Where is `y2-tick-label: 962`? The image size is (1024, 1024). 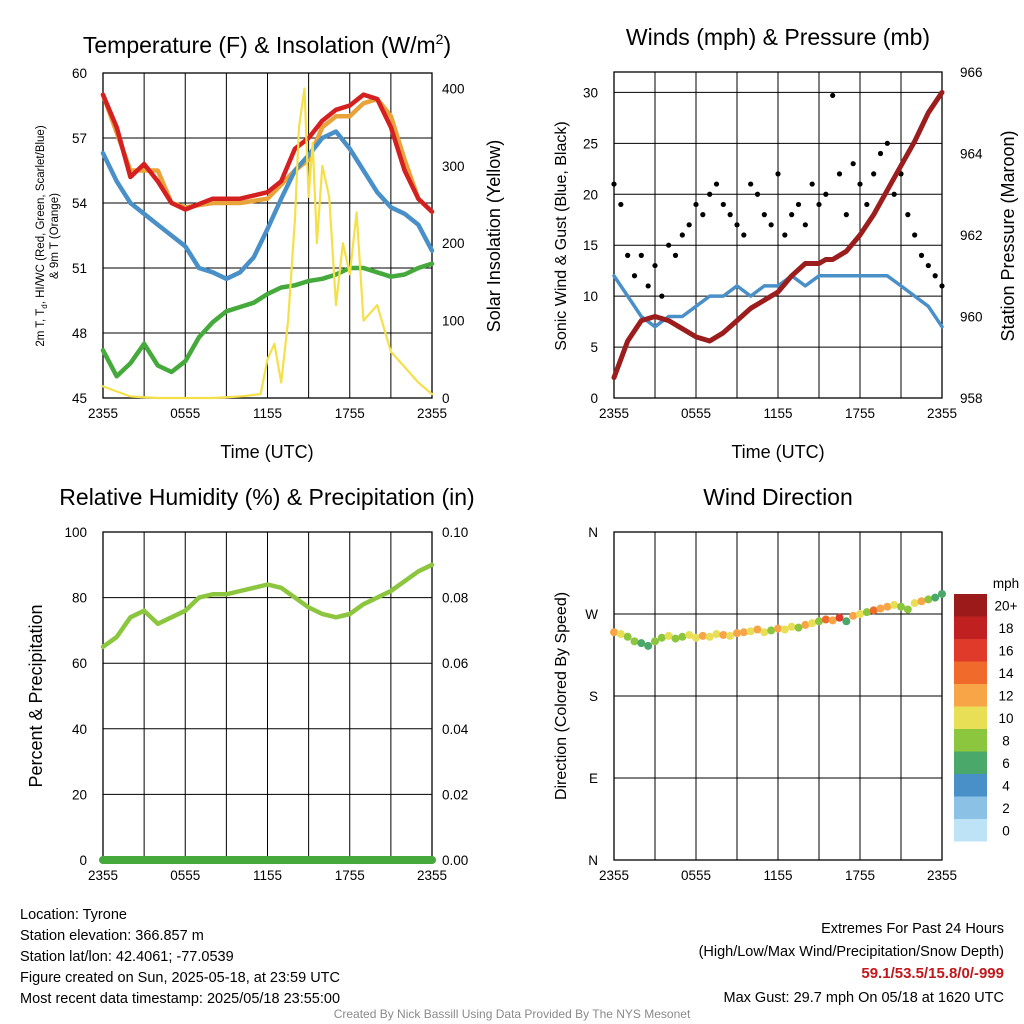 y2-tick-label: 962 is located at coordinates (971, 235).